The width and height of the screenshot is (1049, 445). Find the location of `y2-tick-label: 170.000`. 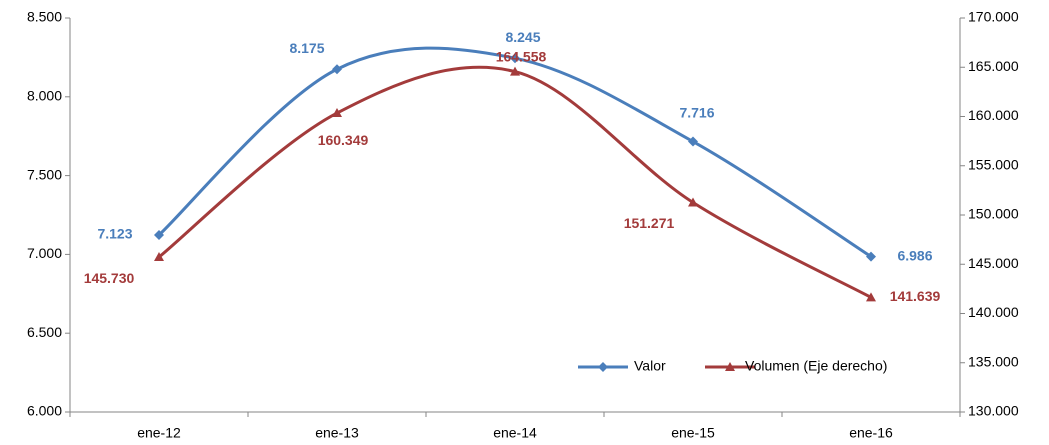

y2-tick-label: 170.000 is located at coordinates (993, 17).